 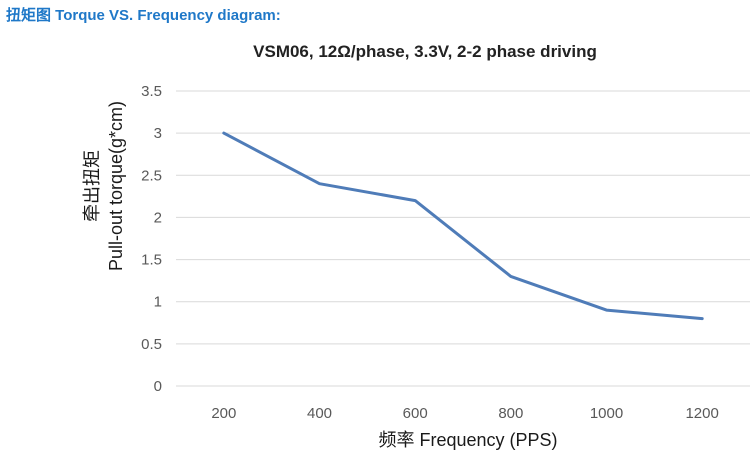 What do you see at coordinates (116, 186) in the screenshot?
I see `y-axis-label: Pull-out torque(g*cm)` at bounding box center [116, 186].